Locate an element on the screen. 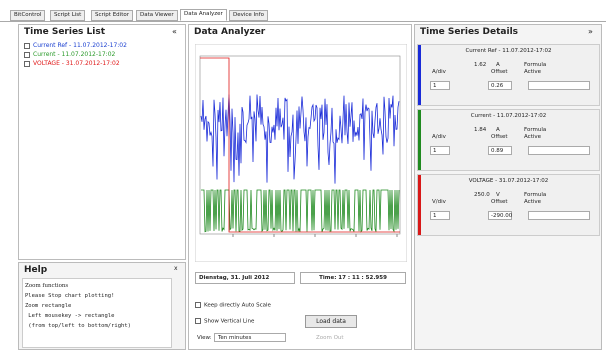 The width and height of the screenshot is (606, 354). panel-title: Data Analyzer is located at coordinates (230, 32).